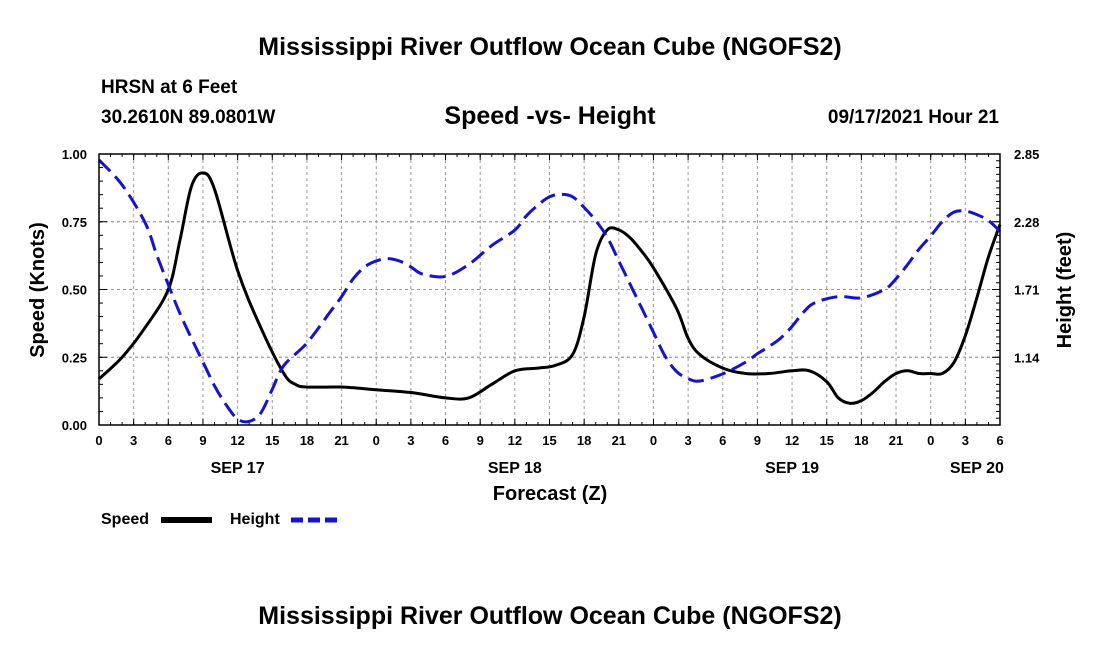 The height and width of the screenshot is (650, 1100). What do you see at coordinates (792, 468) in the screenshot?
I see `date-label: SEP 19` at bounding box center [792, 468].